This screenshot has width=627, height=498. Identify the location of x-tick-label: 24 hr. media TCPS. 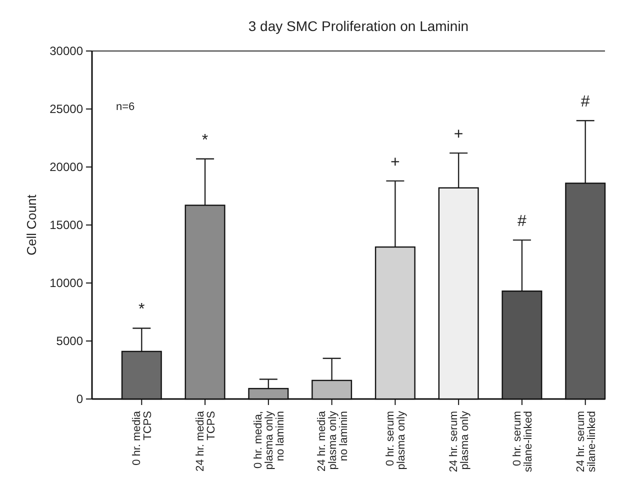
(206, 441).